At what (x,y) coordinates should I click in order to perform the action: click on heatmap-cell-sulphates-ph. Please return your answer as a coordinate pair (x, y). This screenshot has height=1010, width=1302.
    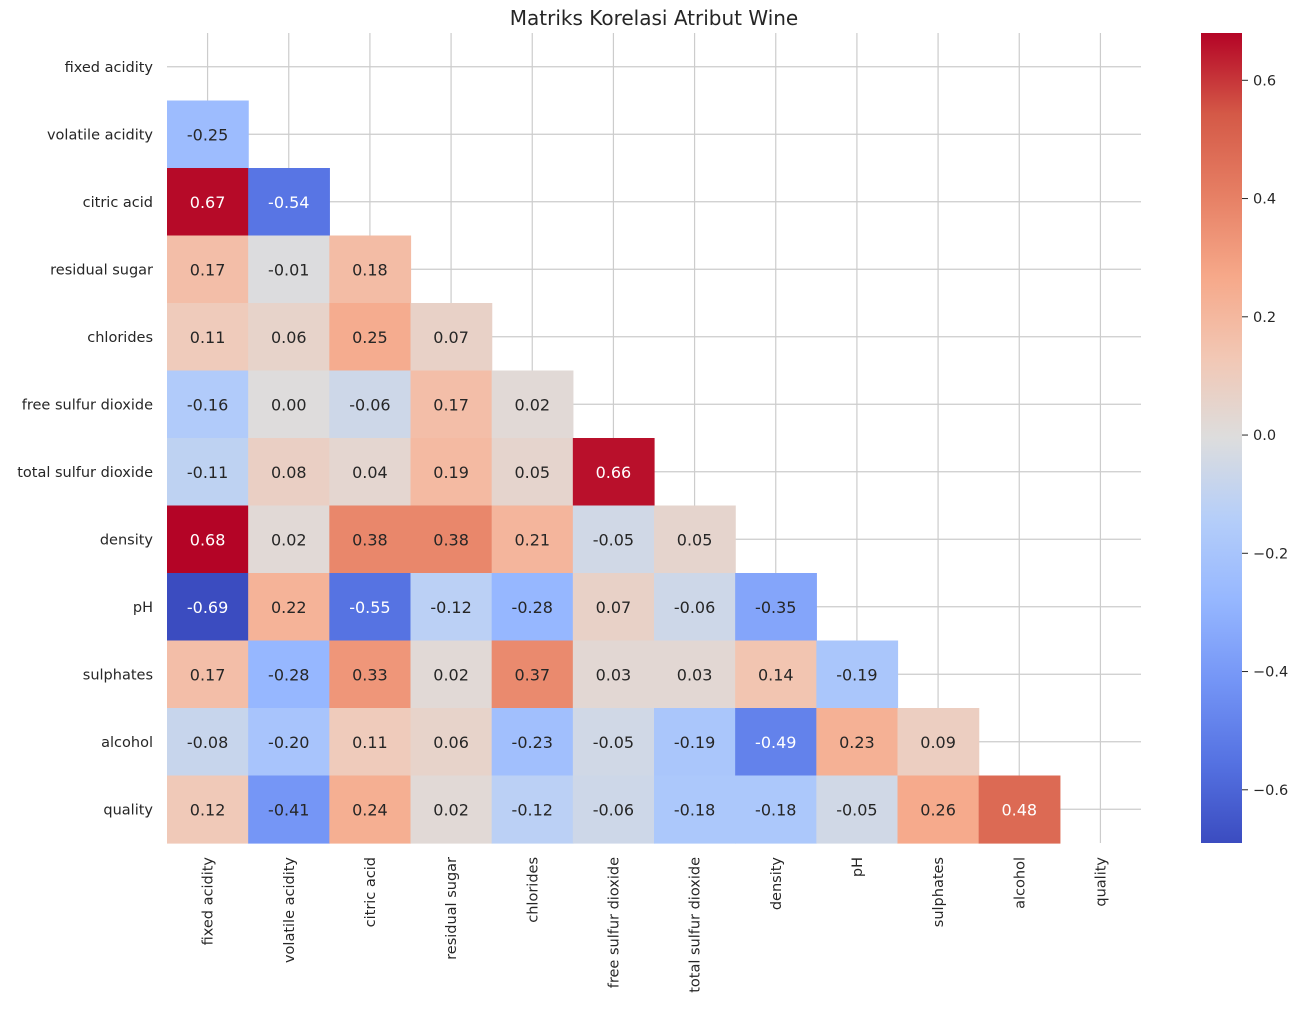
    Looking at the image, I should click on (857, 674).